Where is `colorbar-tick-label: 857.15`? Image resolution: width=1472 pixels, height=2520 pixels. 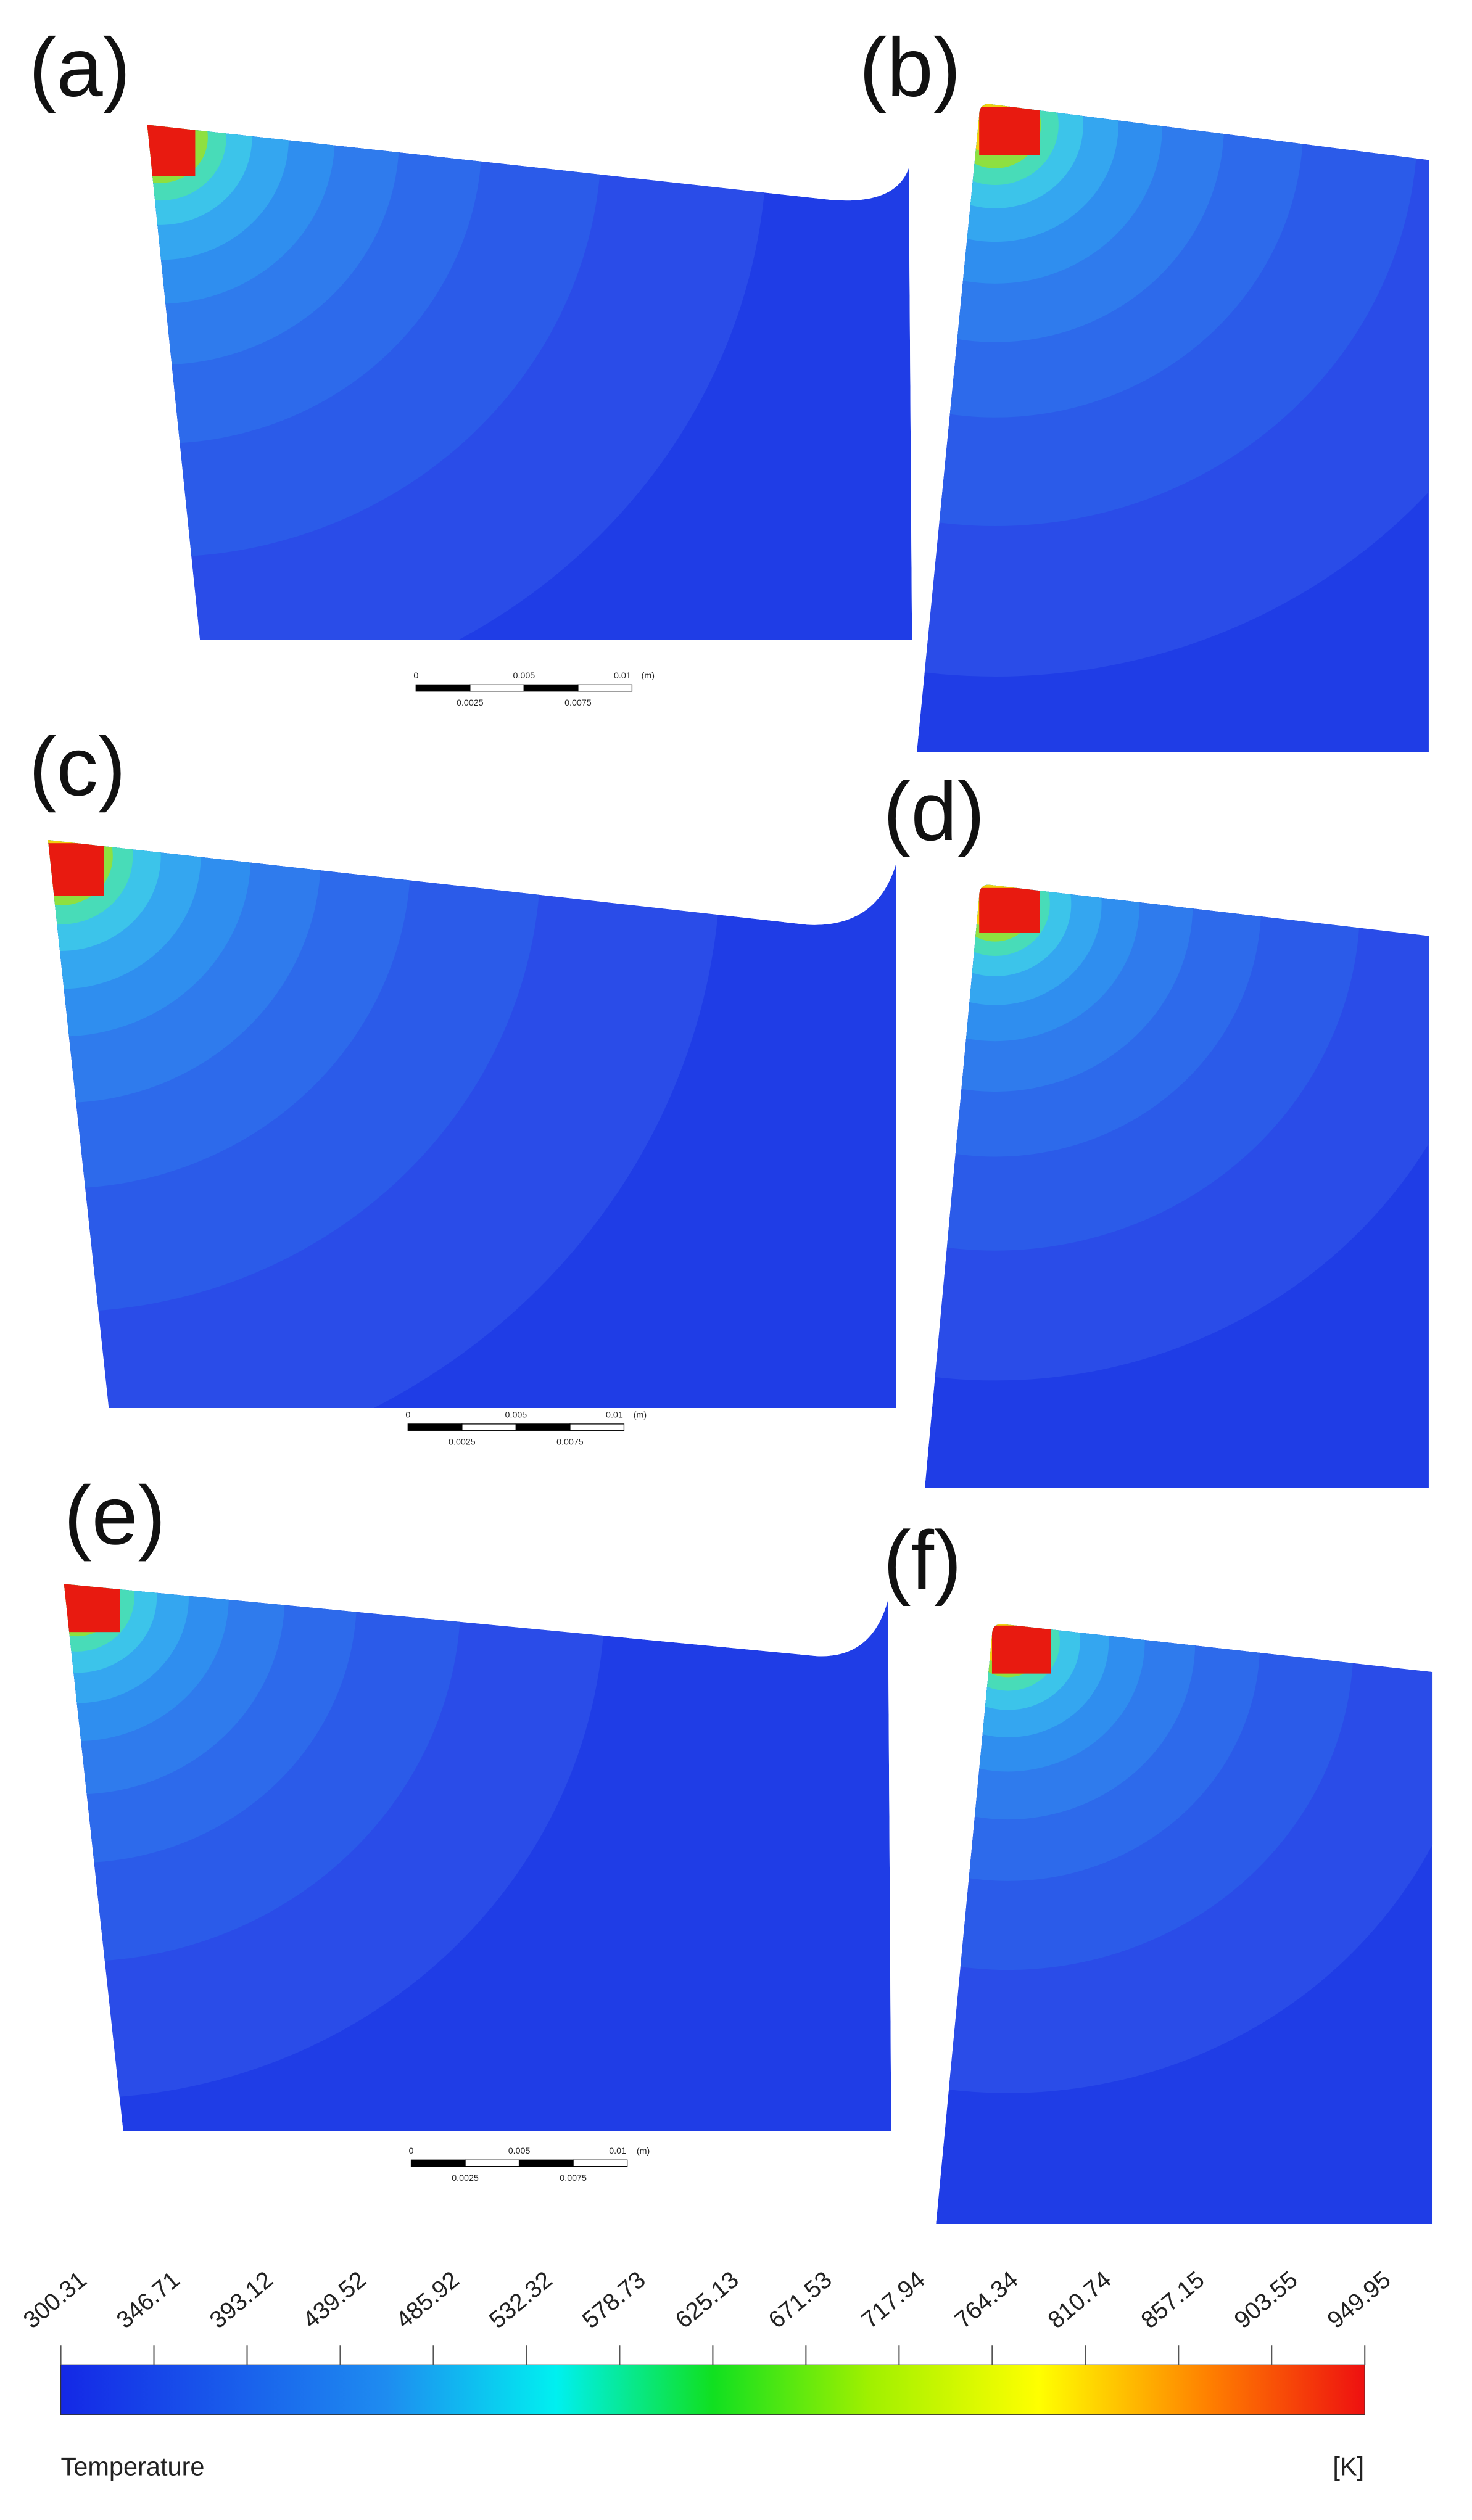 colorbar-tick-label: 857.15 is located at coordinates (1173, 2300).